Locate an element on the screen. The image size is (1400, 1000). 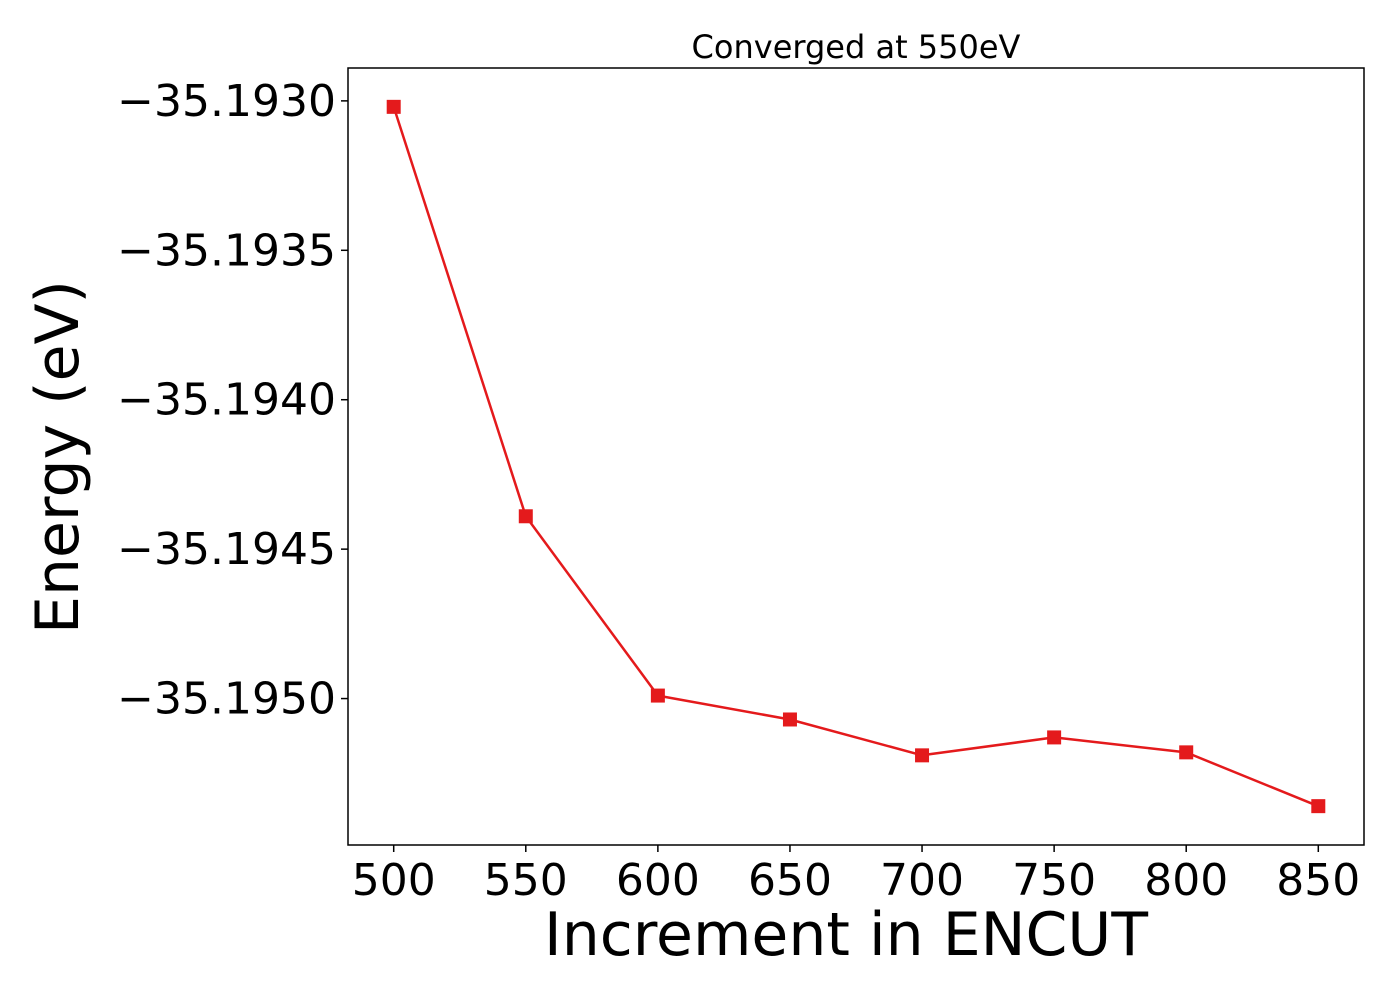
x-tick-label: 500 is located at coordinates (394, 880).